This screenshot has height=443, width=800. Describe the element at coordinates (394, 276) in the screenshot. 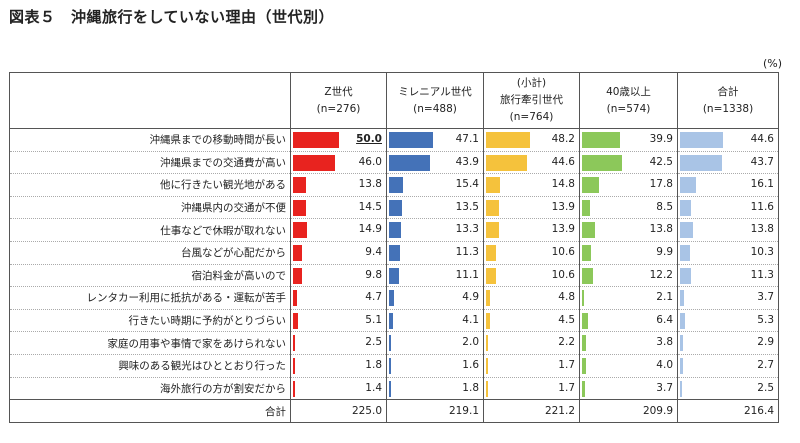

I see `table-row: 宿泊料金が高いので 9.8 11.1 10.6 12.2 11.3` at that location.